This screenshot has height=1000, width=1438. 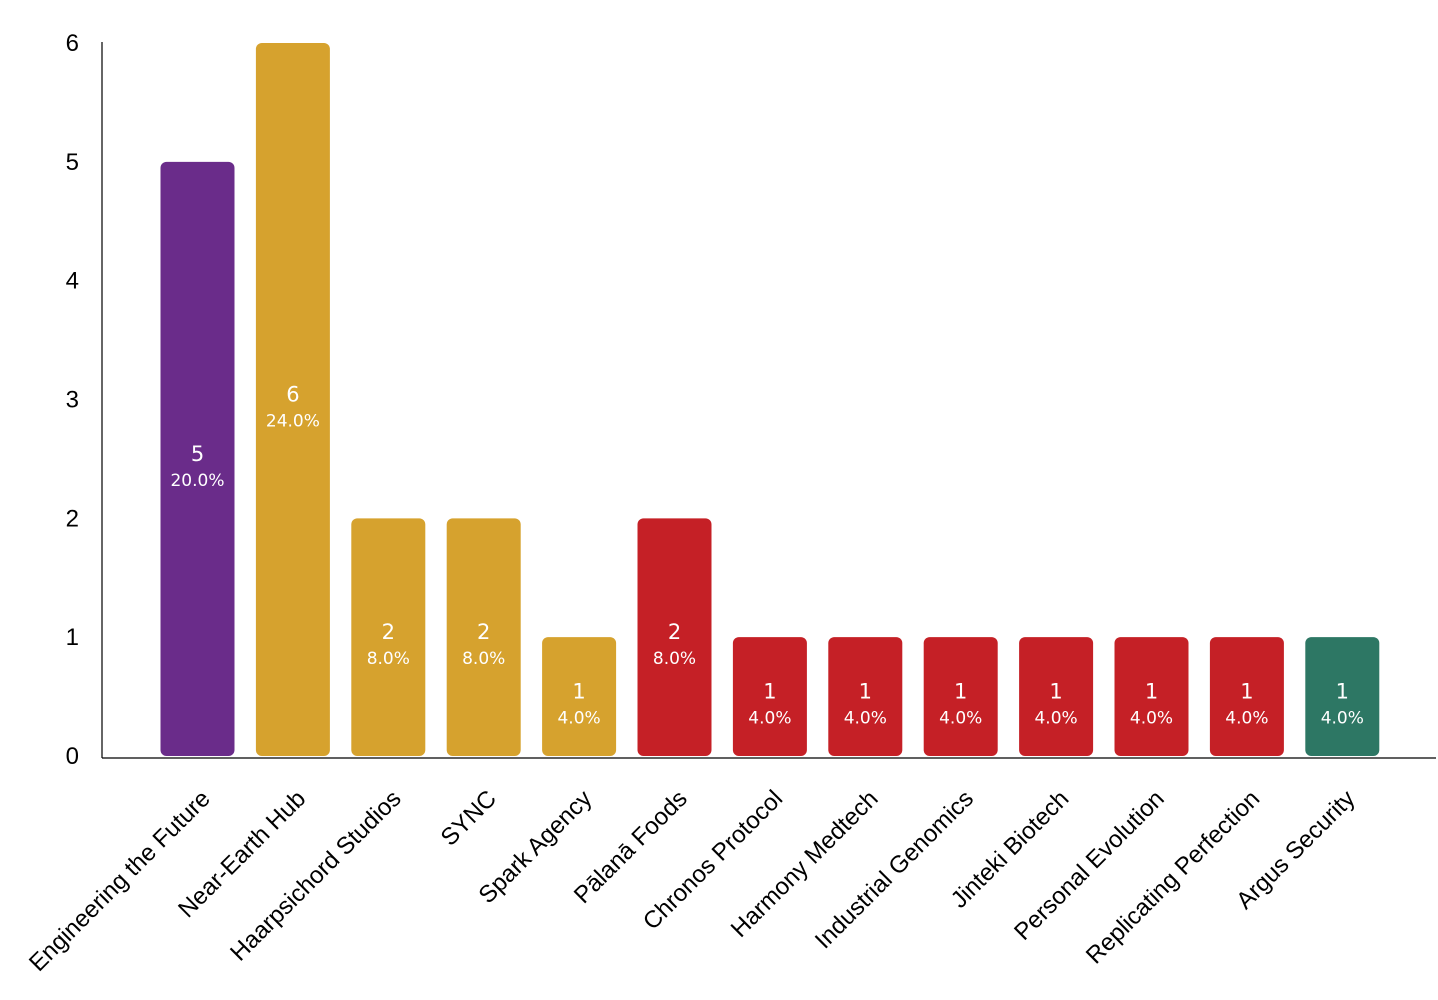 What do you see at coordinates (1173, 877) in the screenshot?
I see `x-category-label: Replicating Perfection` at bounding box center [1173, 877].